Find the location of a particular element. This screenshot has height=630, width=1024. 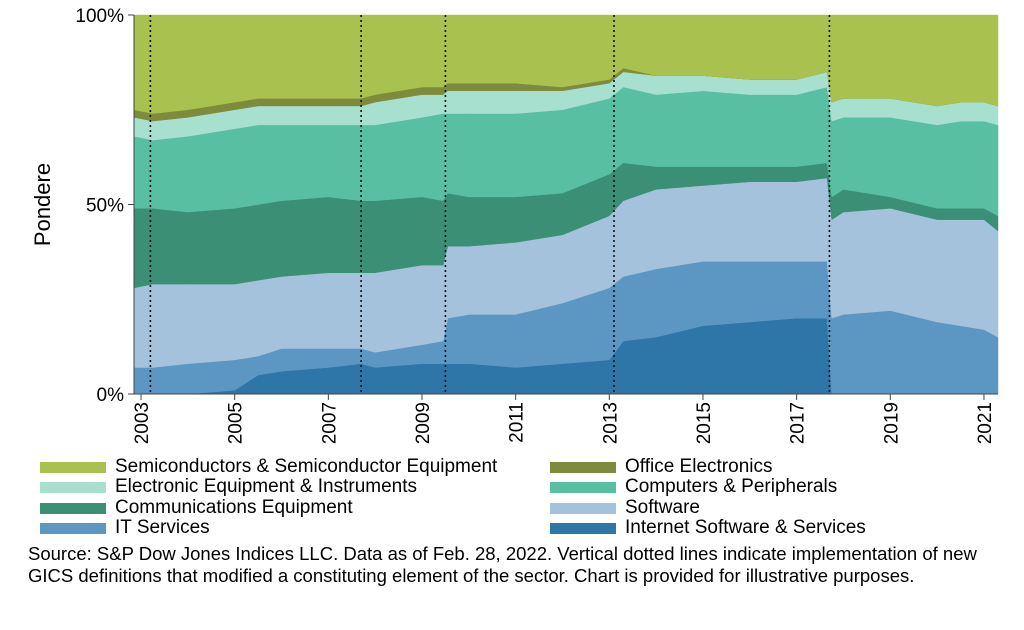

y-tick-label: 0% is located at coordinates (111, 395).